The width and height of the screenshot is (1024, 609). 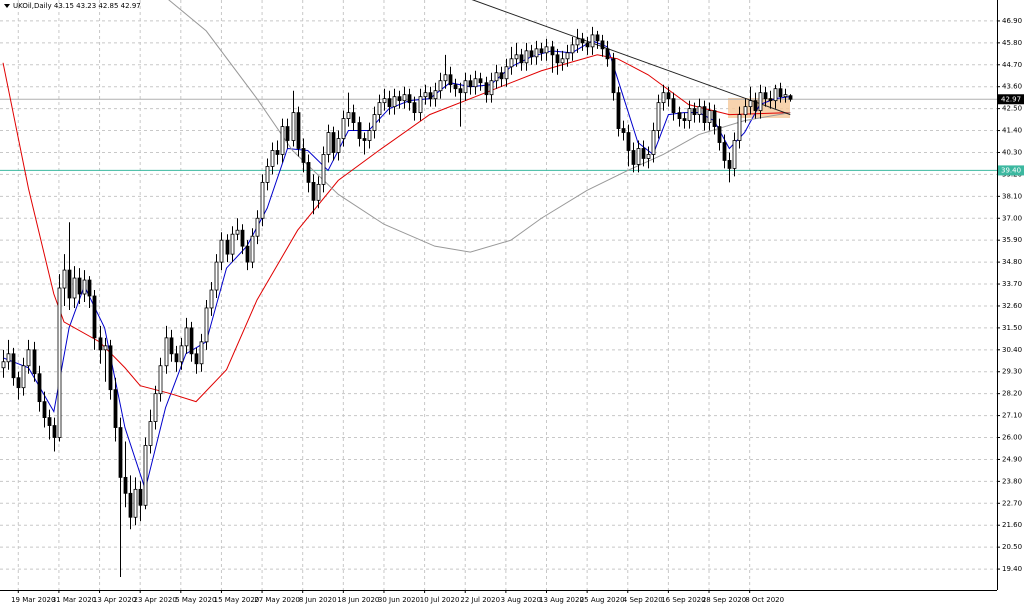 What do you see at coordinates (1012, 21) in the screenshot?
I see `y-tick-label: 46.90` at bounding box center [1012, 21].